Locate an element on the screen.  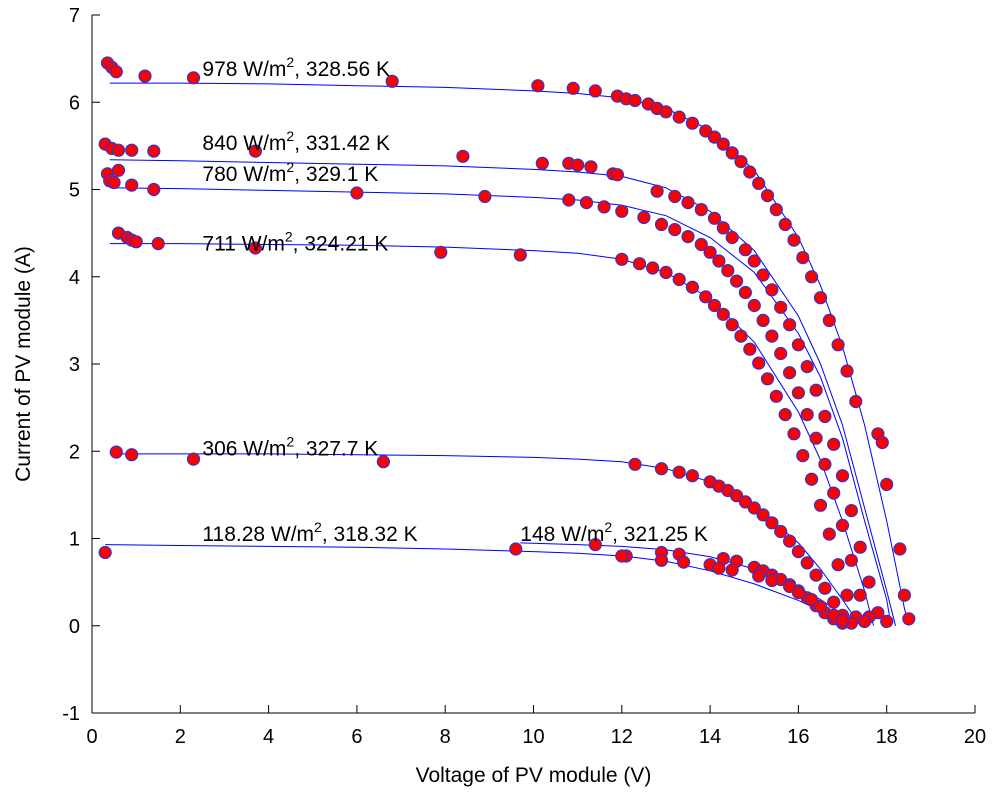
x-tick-label: 20 is located at coordinates (975, 737).